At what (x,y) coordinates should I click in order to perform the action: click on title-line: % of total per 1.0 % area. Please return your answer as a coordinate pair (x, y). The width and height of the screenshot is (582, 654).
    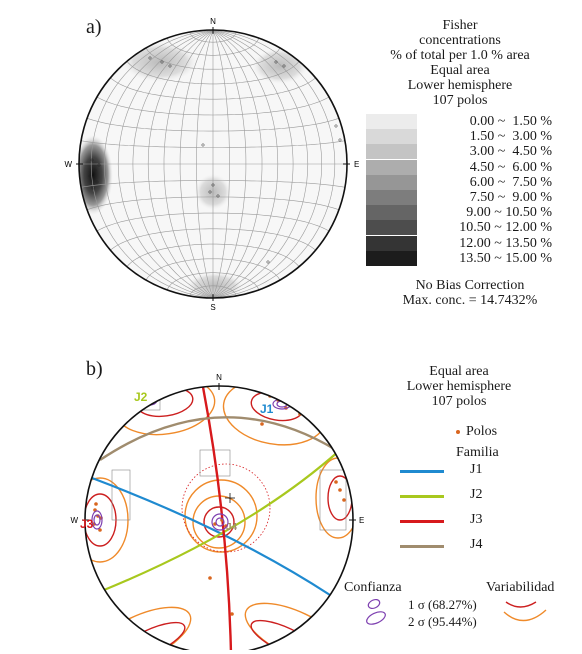
    Looking at the image, I should click on (460, 55).